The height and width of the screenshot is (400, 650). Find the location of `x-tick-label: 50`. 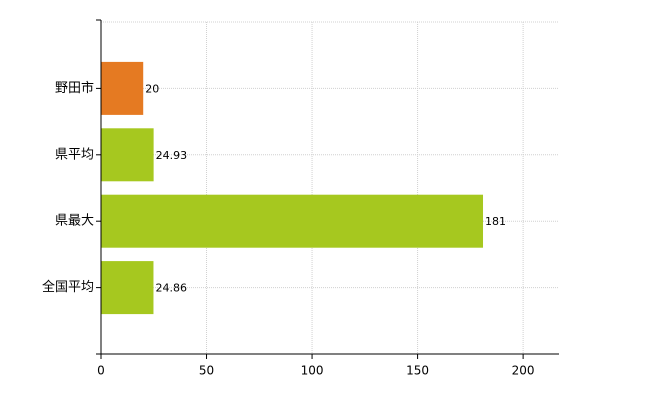

x-tick-label: 50 is located at coordinates (206, 371).